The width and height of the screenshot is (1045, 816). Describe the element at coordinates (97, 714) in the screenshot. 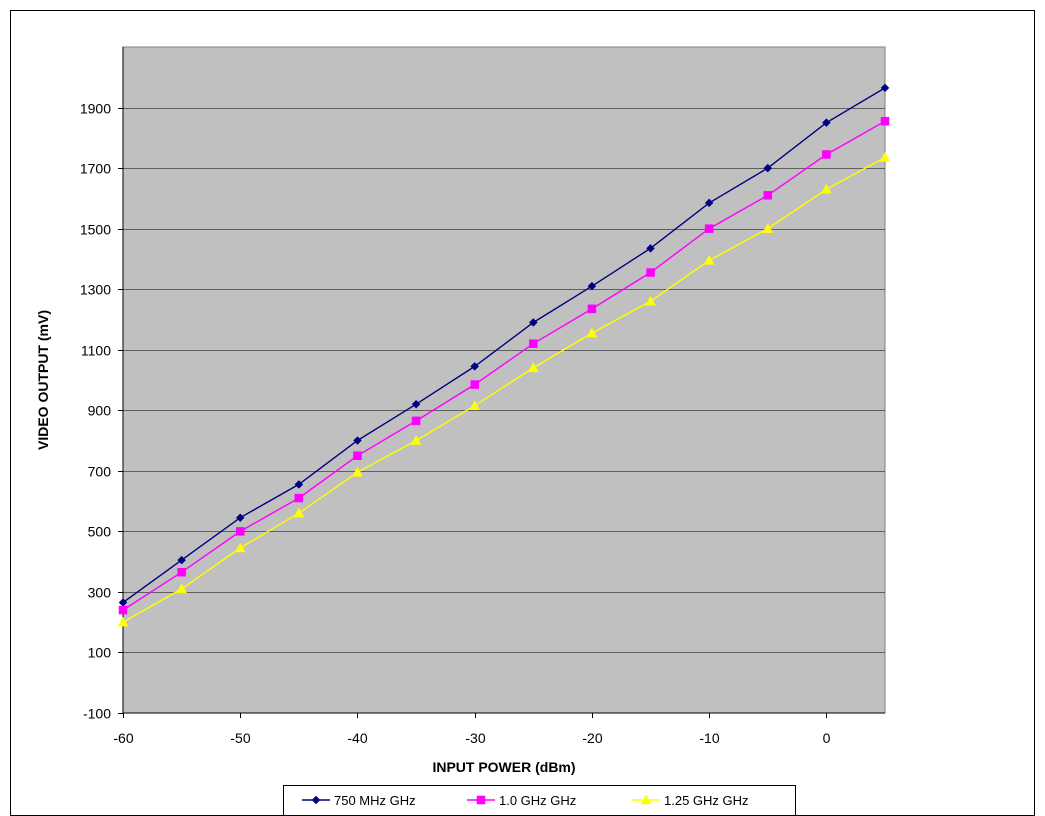

I see `y-tick-label: -100` at that location.